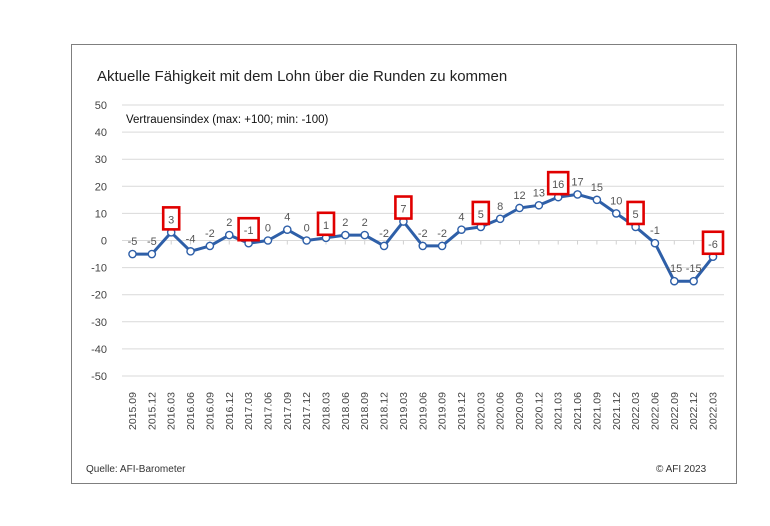 This screenshot has width=770, height=526. I want to click on data-label: 15, so click(597, 188).